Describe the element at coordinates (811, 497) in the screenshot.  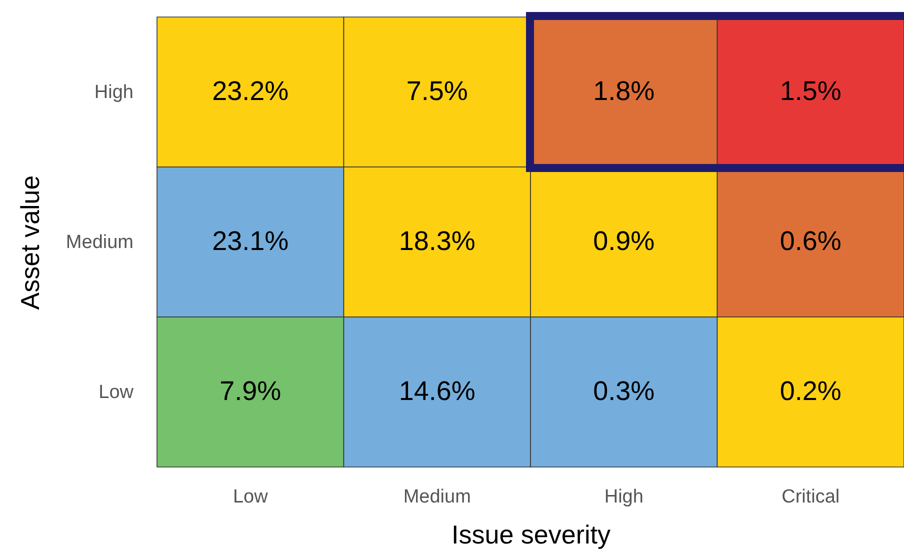
I see `x-tick-label: Critical` at that location.